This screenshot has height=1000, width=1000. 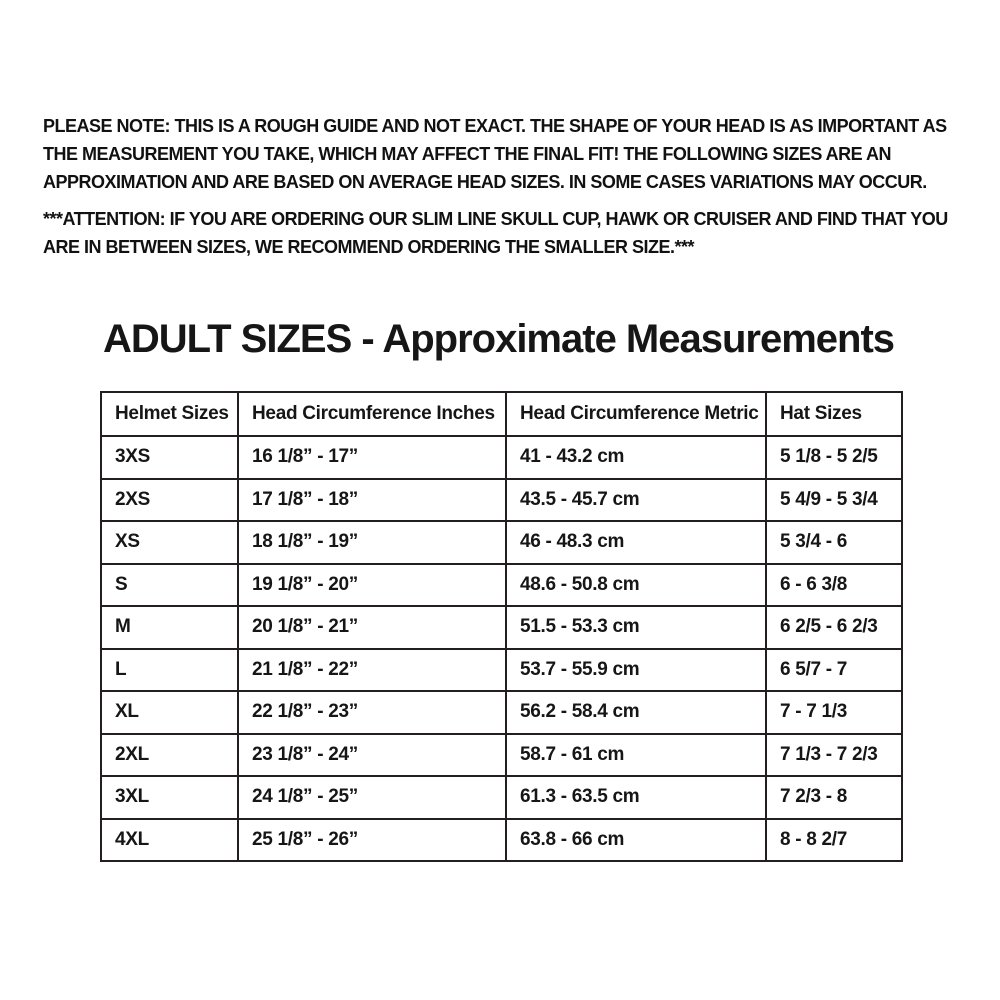 I want to click on cell-hat-size: 8 - 8 2/7, so click(x=834, y=839).